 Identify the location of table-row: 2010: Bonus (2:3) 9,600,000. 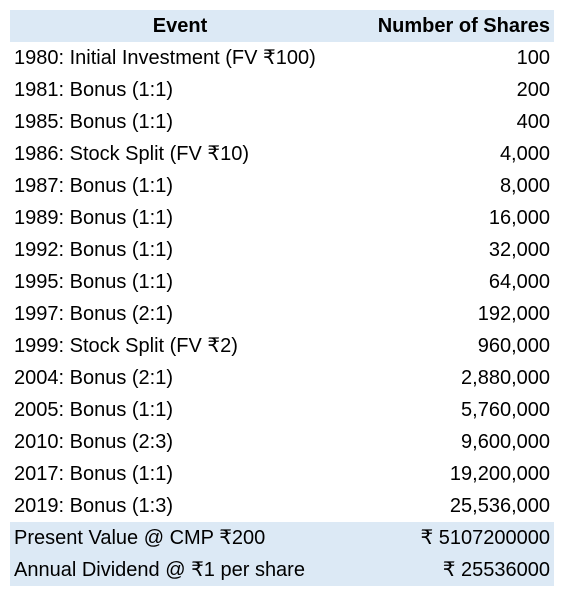
(282, 442).